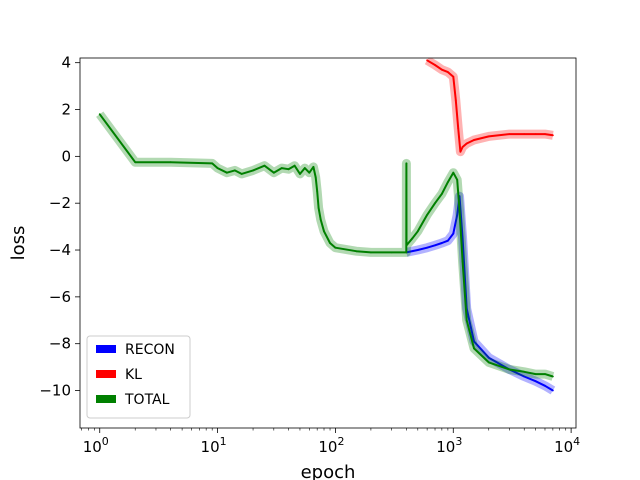  What do you see at coordinates (66, 156) in the screenshot?
I see `y-tick-label: 0` at bounding box center [66, 156].